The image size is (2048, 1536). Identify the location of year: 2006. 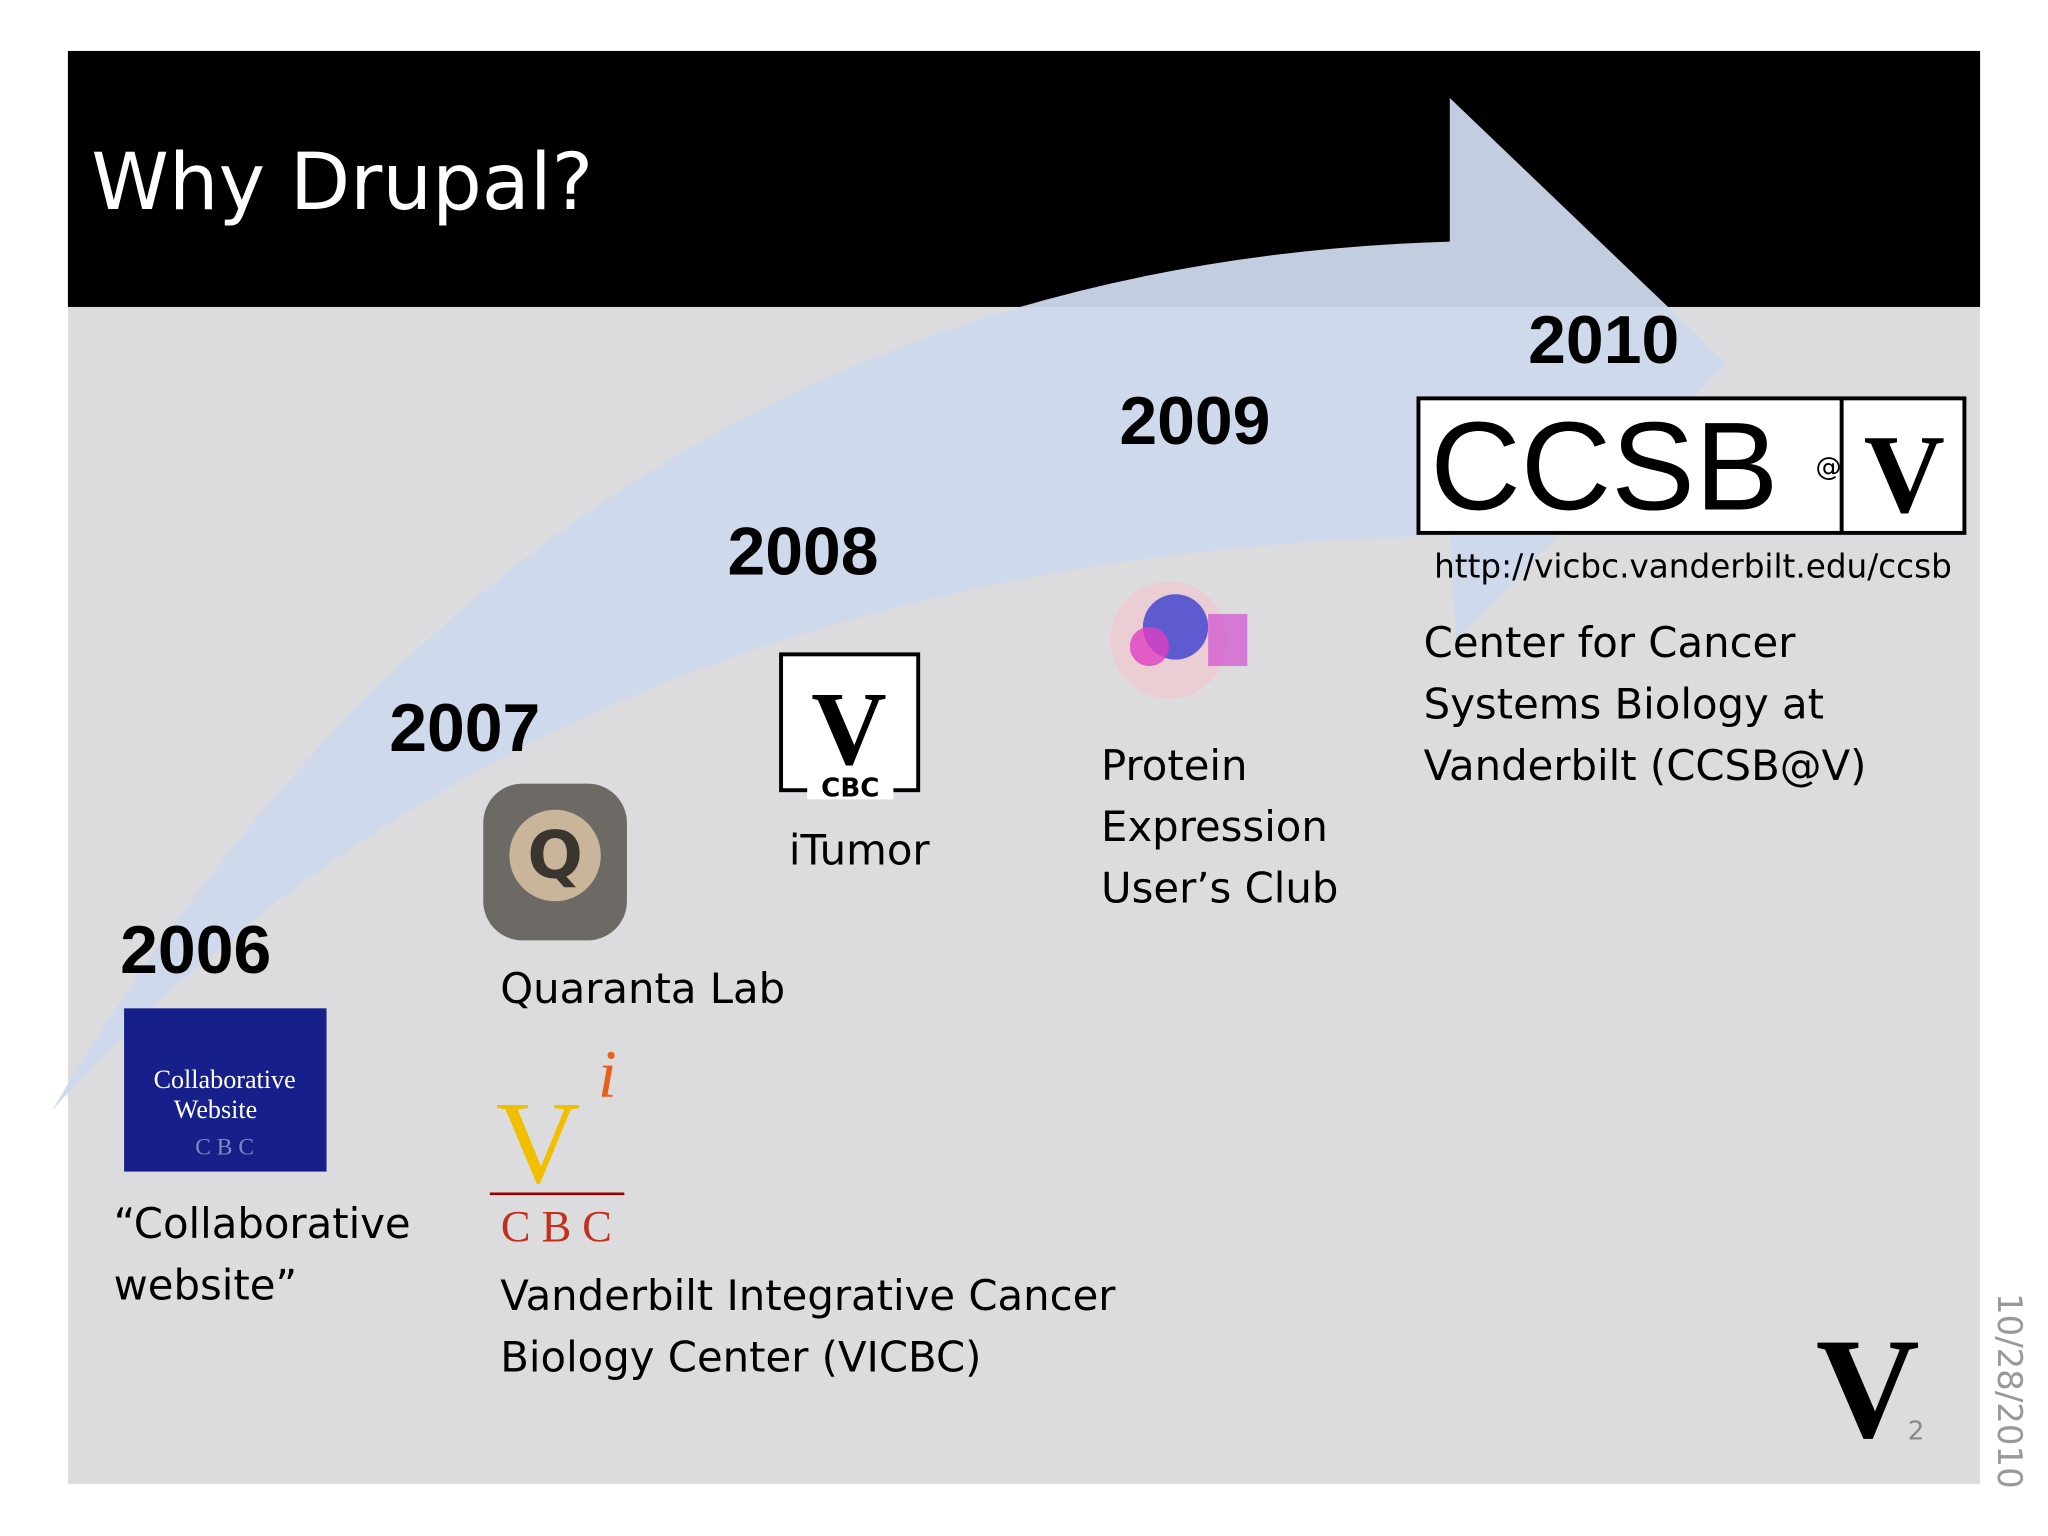
(195, 950).